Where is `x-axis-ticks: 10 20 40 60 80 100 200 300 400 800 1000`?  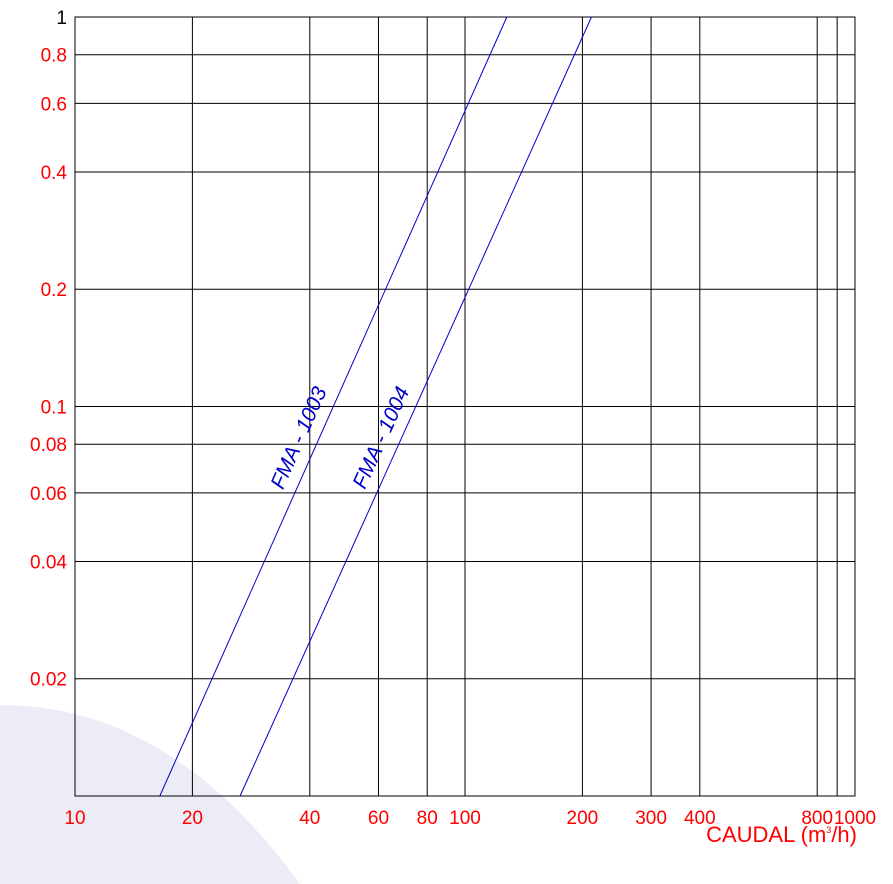
x-axis-ticks: 10 20 40 60 80 100 200 300 400 800 1000 is located at coordinates (470, 818).